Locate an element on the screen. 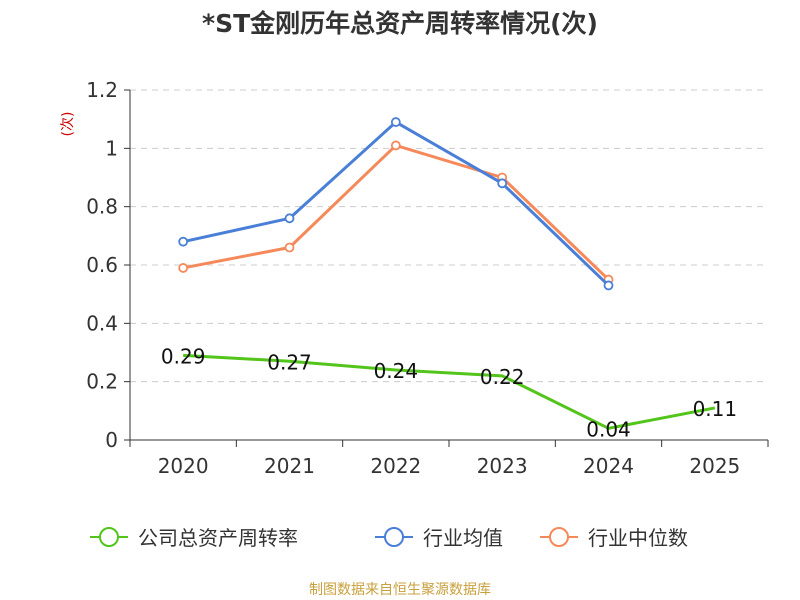 This screenshot has width=800, height=600. data-labels: 0.29 0.27 0.24 0.22 0.04 0.11 is located at coordinates (449, 392).